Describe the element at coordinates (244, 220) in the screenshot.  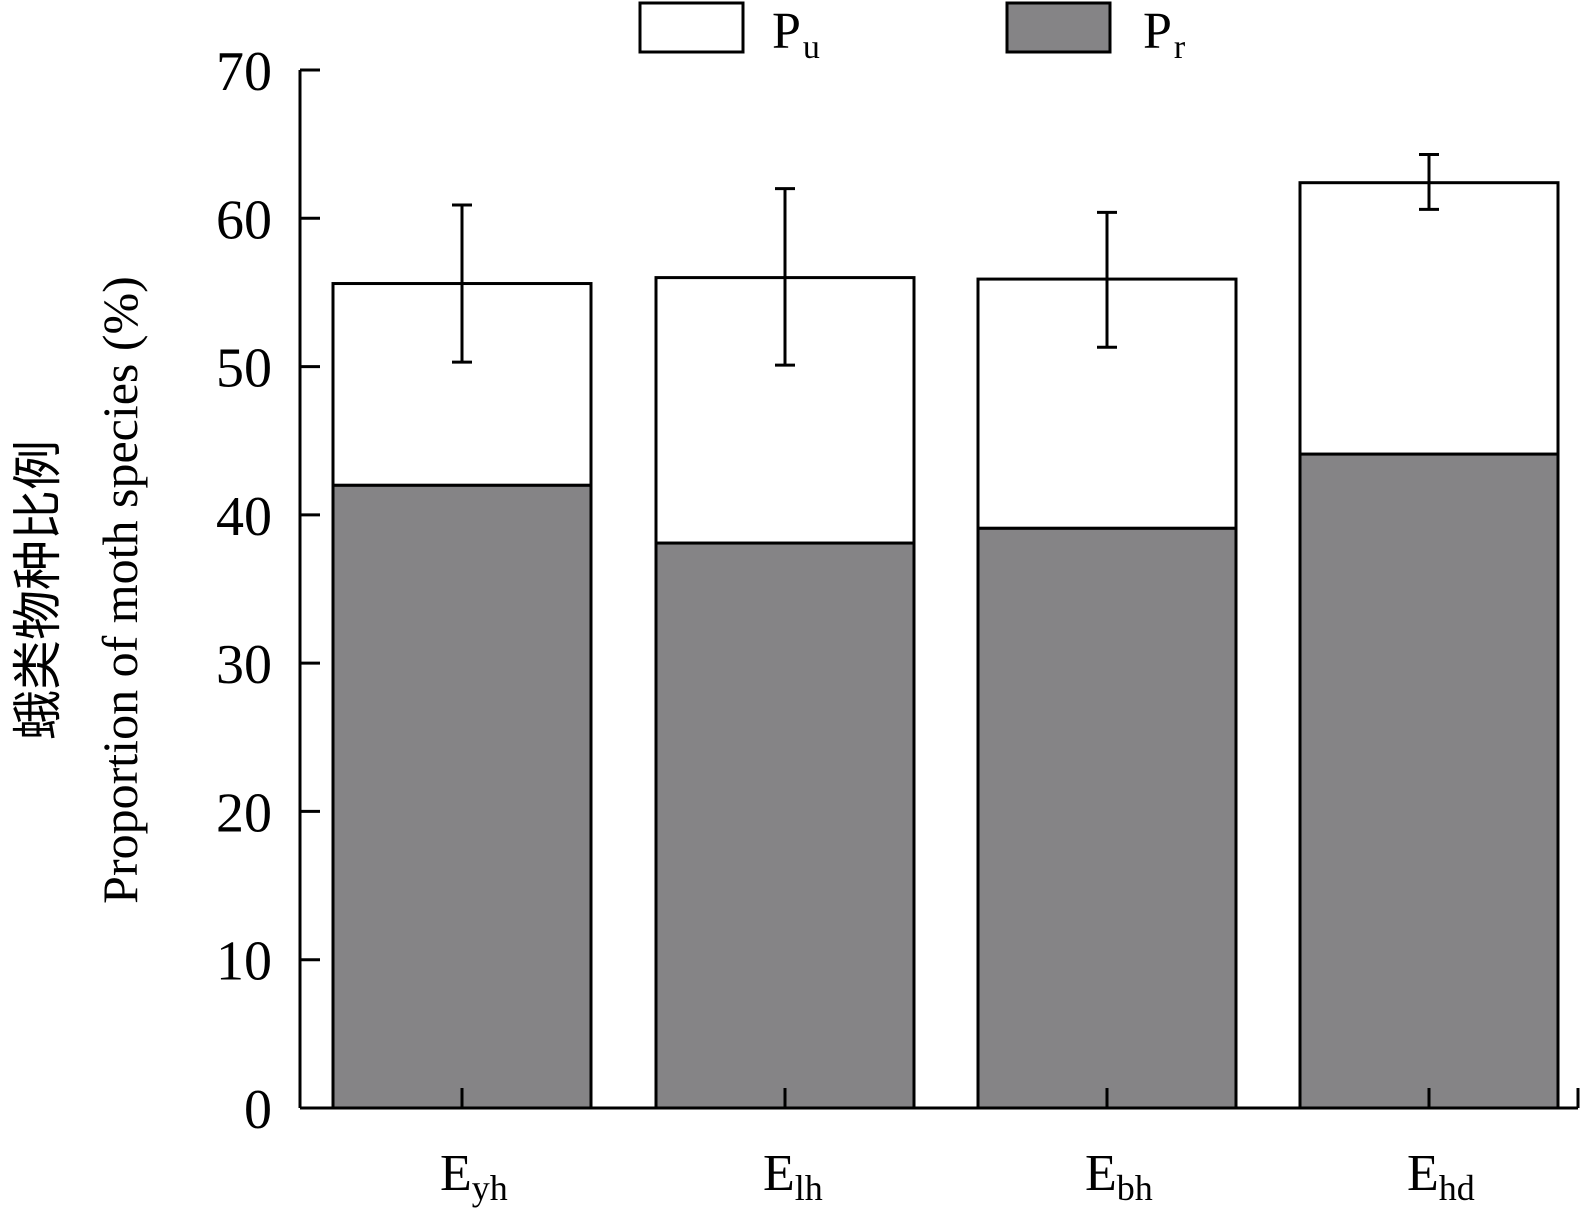
I see `y-tick-label-60: 60` at that location.